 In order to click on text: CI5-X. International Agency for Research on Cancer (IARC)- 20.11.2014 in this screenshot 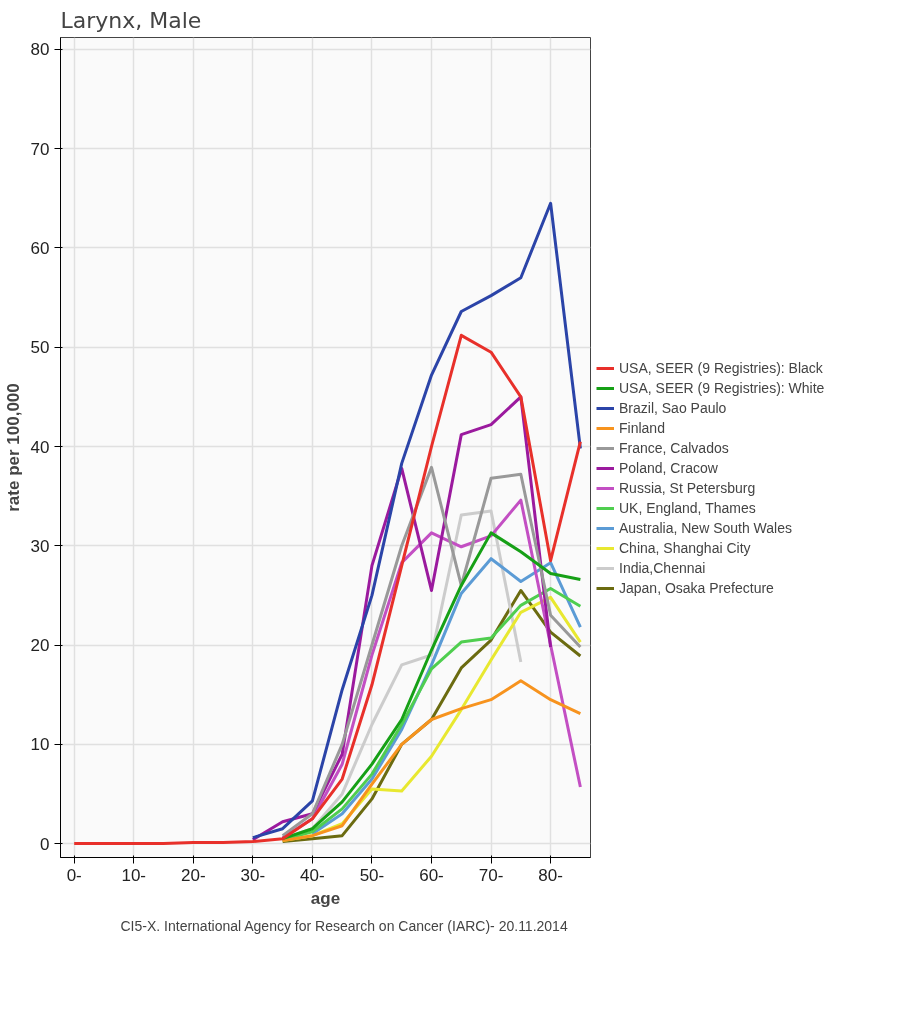, I will do `click(344, 925)`.